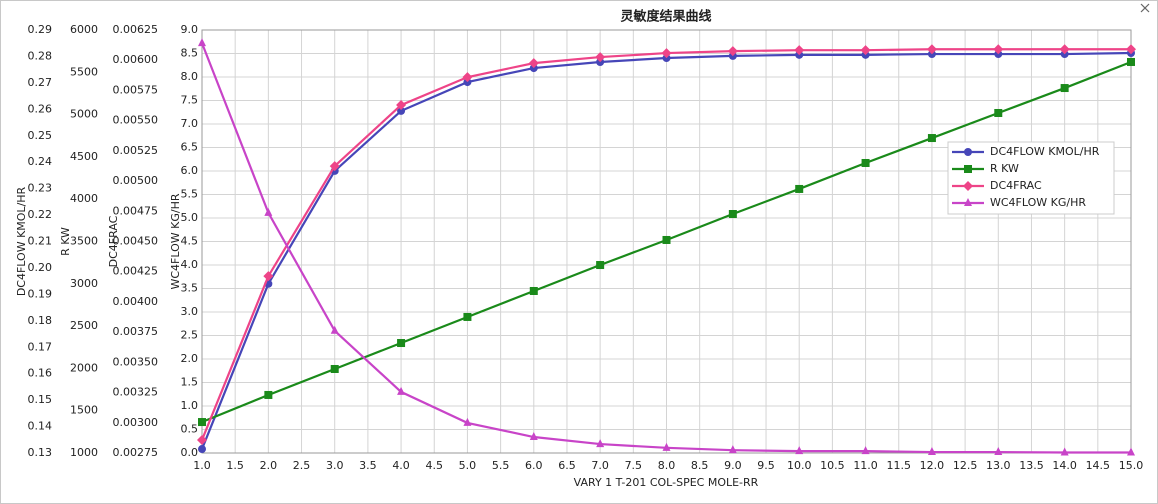 The image size is (1158, 504). Describe the element at coordinates (40, 241) in the screenshot. I see `y-tick-label: 0.21` at that location.